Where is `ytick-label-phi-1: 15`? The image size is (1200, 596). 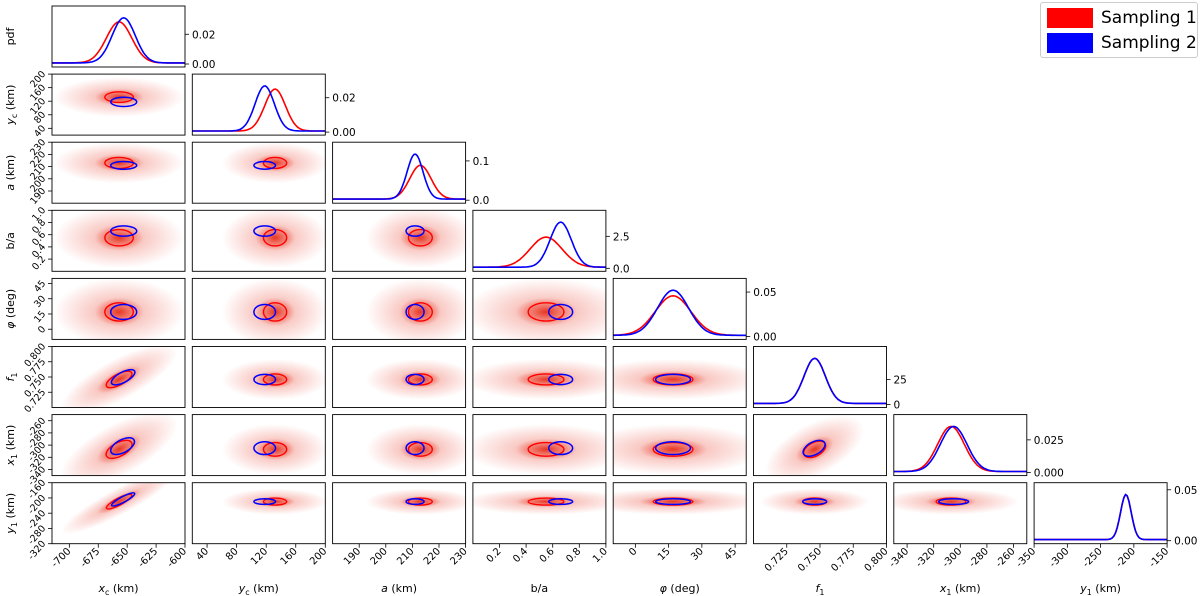 ytick-label-phi-1: 15 is located at coordinates (40, 317).